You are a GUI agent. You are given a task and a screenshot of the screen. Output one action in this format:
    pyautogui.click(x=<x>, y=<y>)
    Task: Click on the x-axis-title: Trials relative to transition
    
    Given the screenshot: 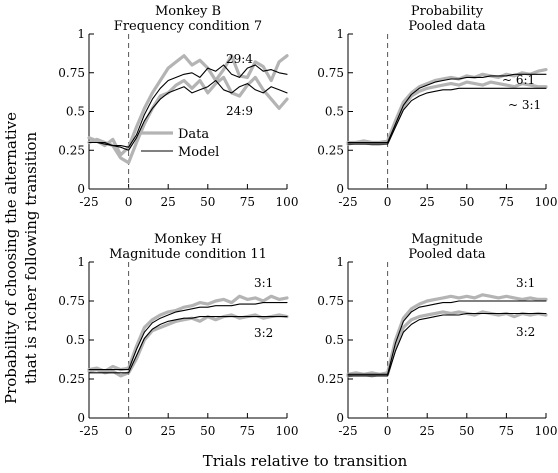 What is the action you would take?
    pyautogui.click(x=305, y=461)
    